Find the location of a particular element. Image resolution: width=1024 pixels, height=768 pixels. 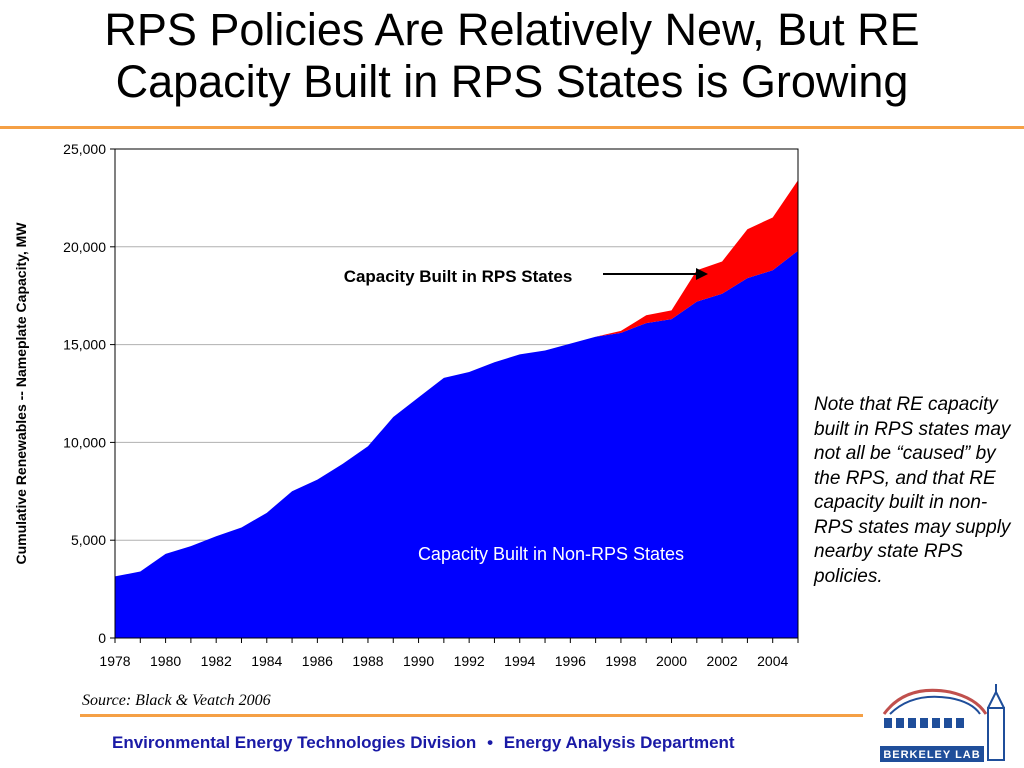

rps-annotation: Capacity Built in RPS States is located at coordinates (458, 276).